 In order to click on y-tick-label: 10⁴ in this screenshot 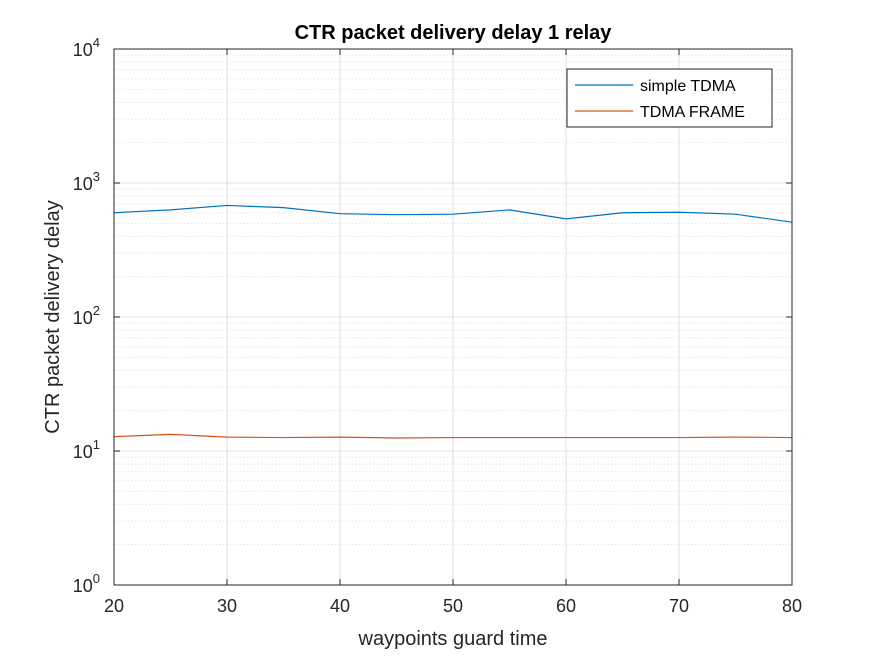, I will do `click(86, 47)`.